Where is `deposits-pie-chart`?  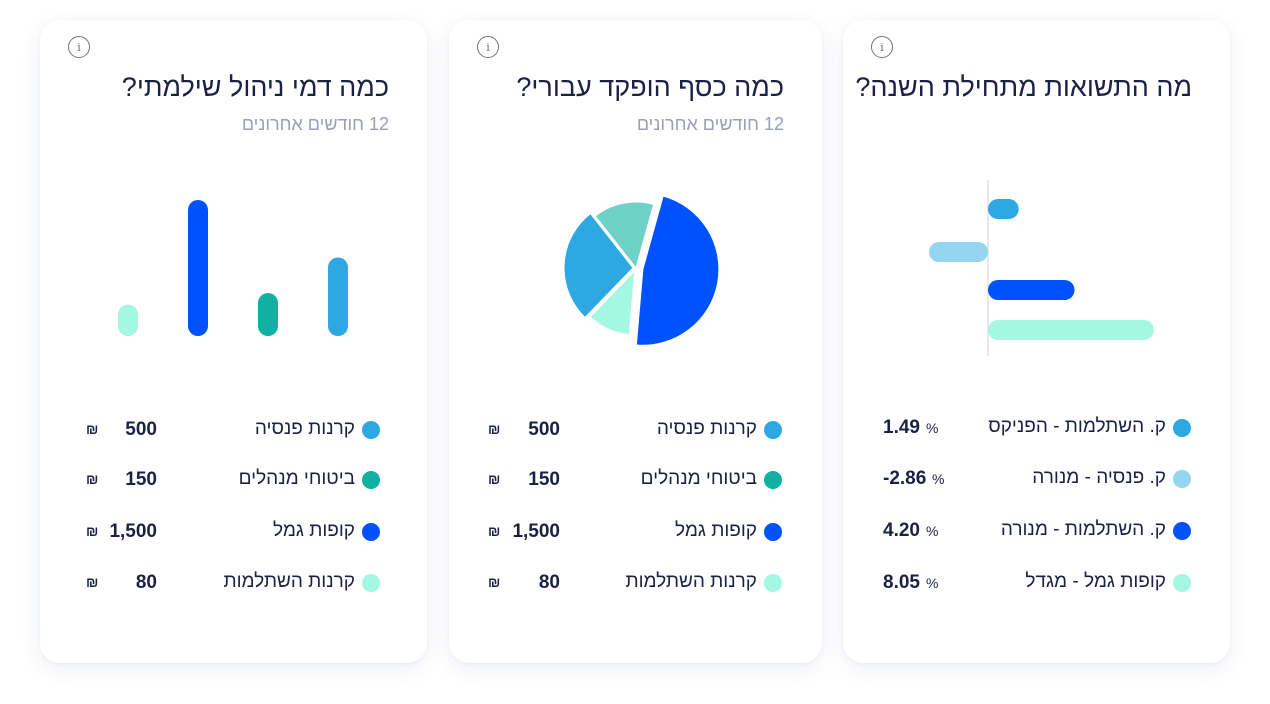 deposits-pie-chart is located at coordinates (641, 270).